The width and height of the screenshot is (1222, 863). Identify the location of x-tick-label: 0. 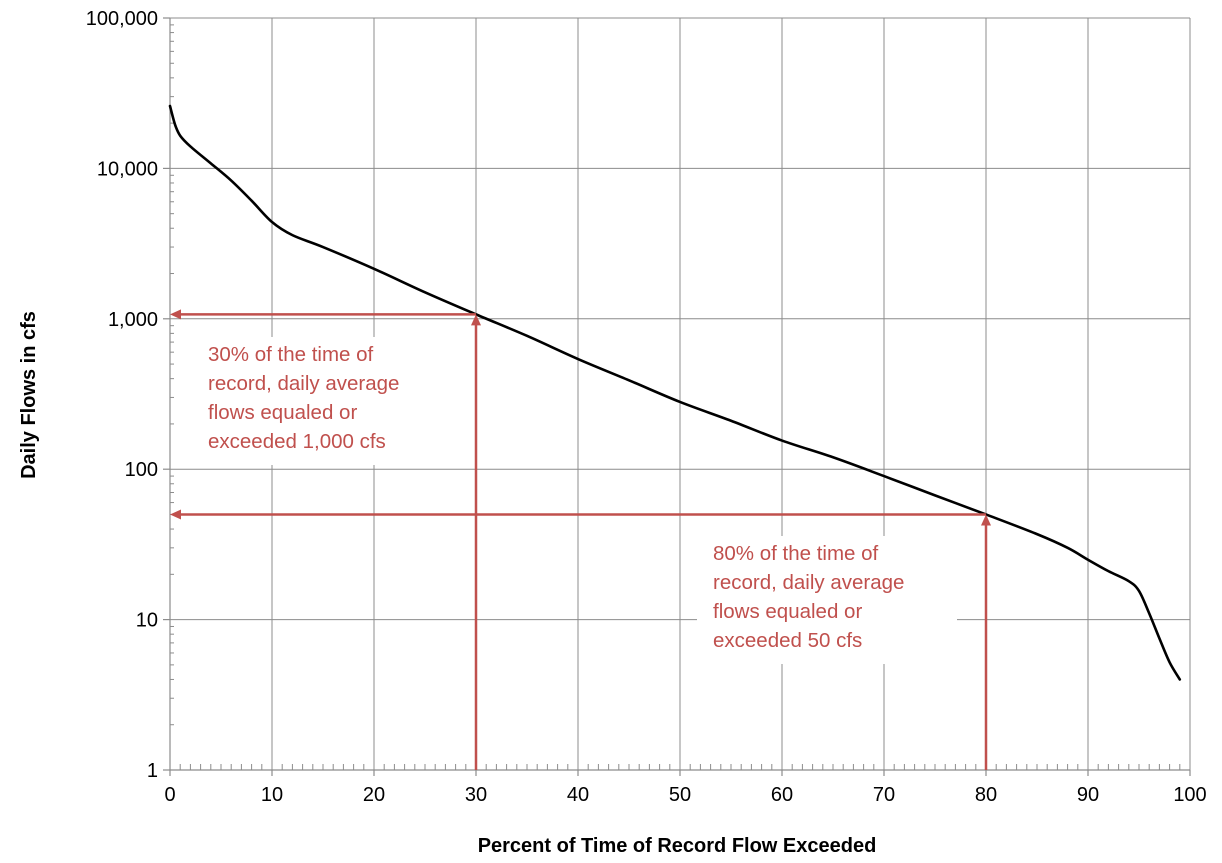
(169, 795).